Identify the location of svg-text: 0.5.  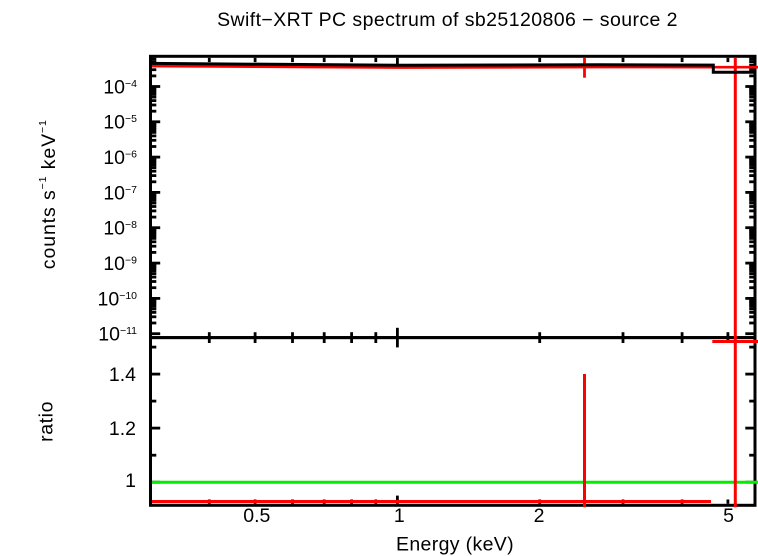
(256, 516).